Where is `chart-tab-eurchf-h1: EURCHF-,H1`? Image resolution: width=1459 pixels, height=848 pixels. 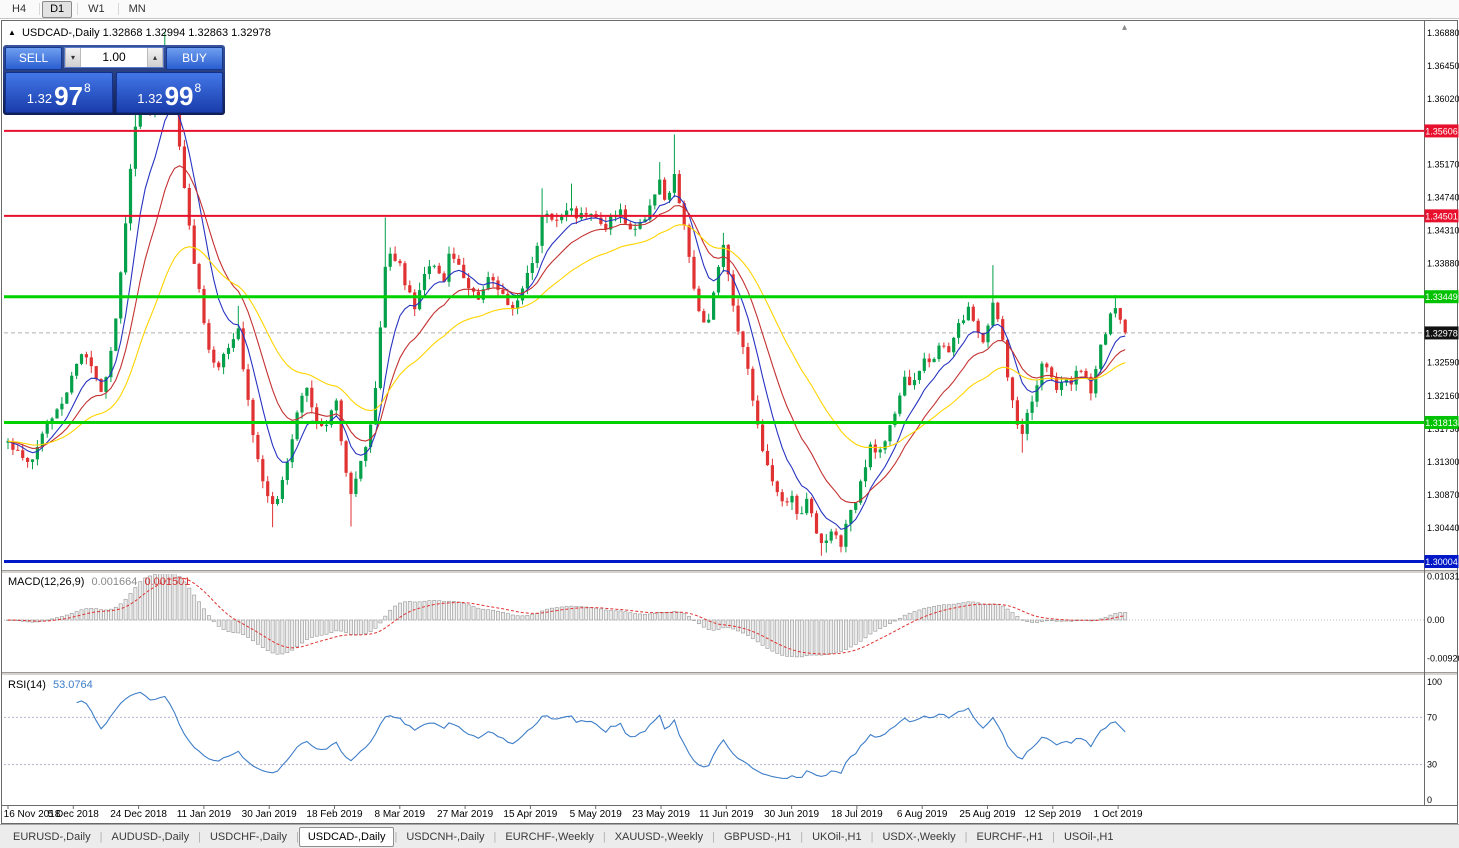 chart-tab-eurchf-h1: EURCHF-,H1 is located at coordinates (1010, 836).